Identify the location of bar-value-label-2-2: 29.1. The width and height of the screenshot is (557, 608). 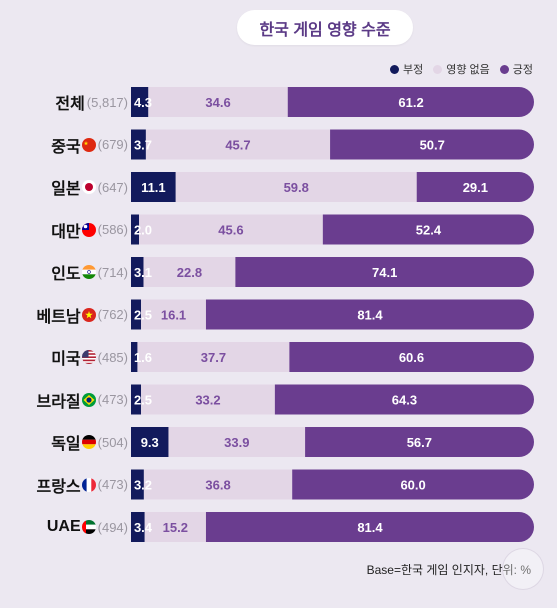
(475, 187).